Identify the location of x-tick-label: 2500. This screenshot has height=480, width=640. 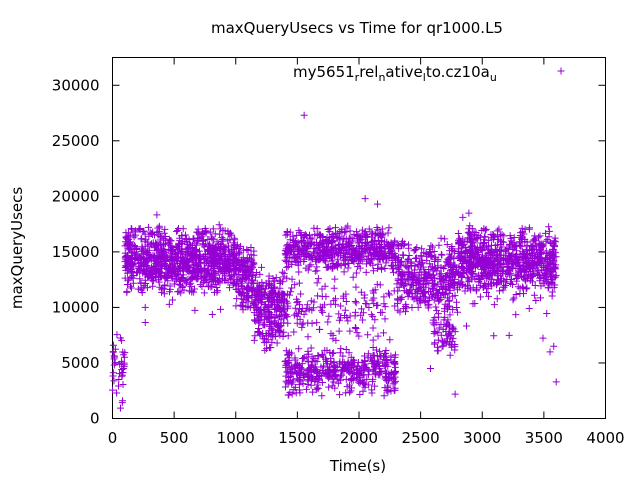
(421, 438).